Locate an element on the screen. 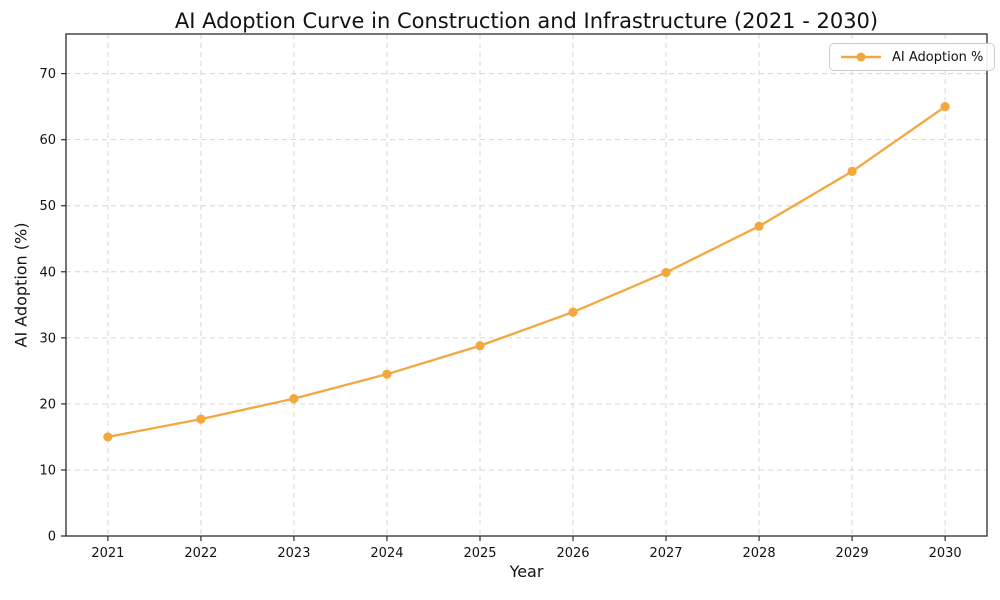 The height and width of the screenshot is (600, 1000). x-tick-label: 2030 is located at coordinates (945, 553).